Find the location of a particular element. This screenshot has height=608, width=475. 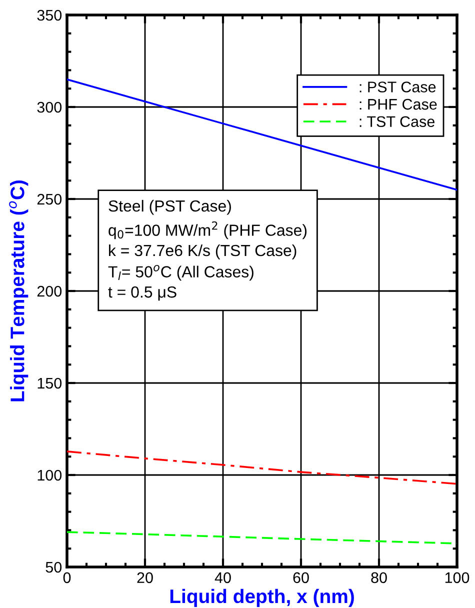

y-tick-label: 150 is located at coordinates (50, 383).